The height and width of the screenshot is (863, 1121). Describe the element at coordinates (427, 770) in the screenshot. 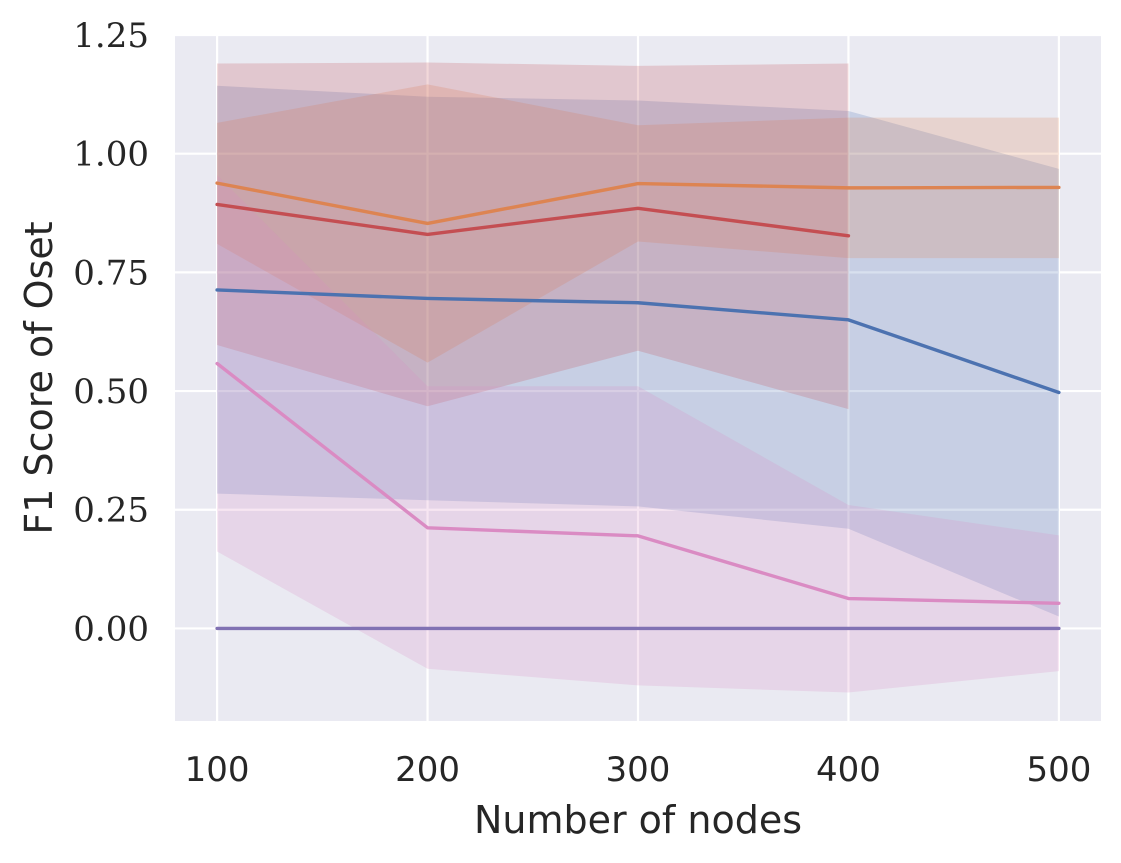

I see `x-tick-label-1: 200` at that location.